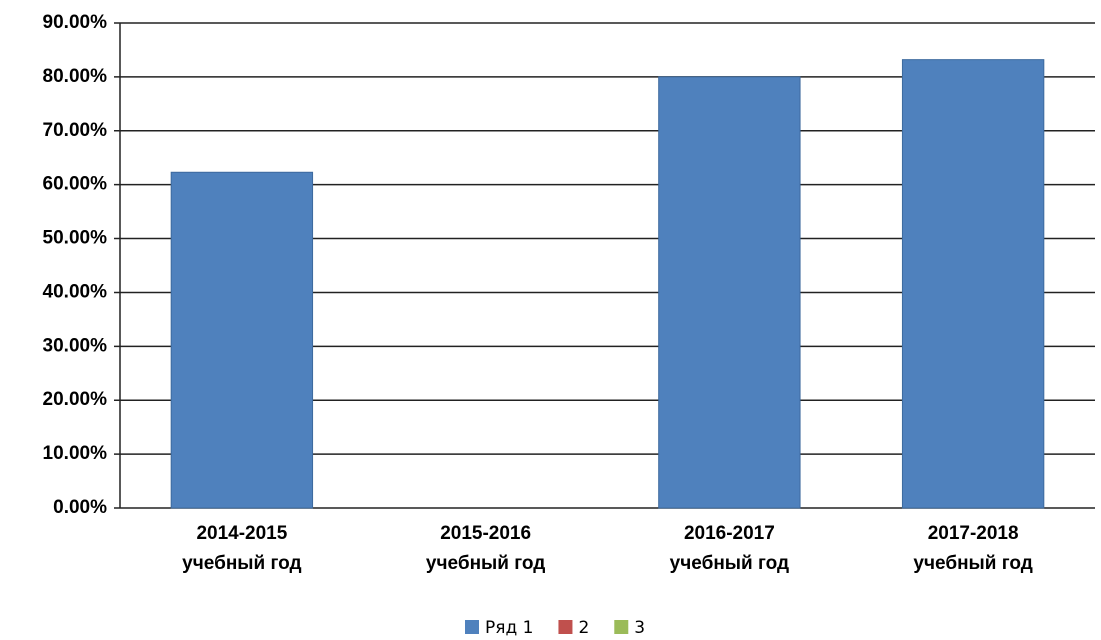 The width and height of the screenshot is (1101, 640). Describe the element at coordinates (75, 453) in the screenshot. I see `y-tick-label: 10.00%` at that location.